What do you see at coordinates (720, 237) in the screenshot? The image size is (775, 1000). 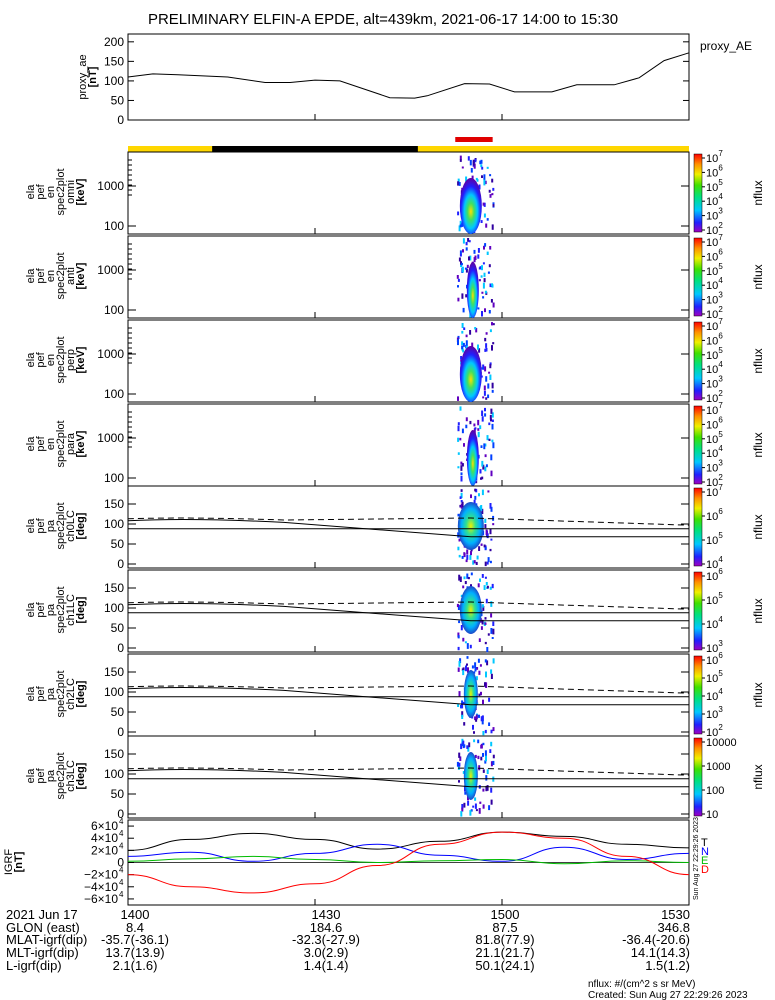 I see `colorbar-tick-exp: 7` at bounding box center [720, 237].